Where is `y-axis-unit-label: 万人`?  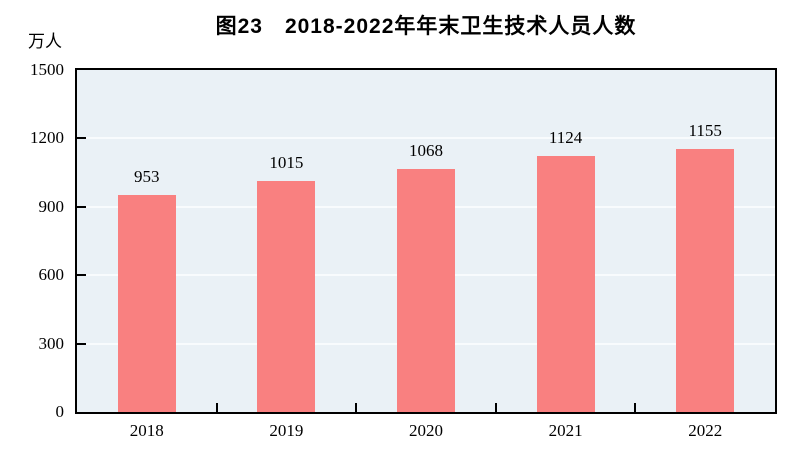
y-axis-unit-label: 万人 is located at coordinates (45, 41).